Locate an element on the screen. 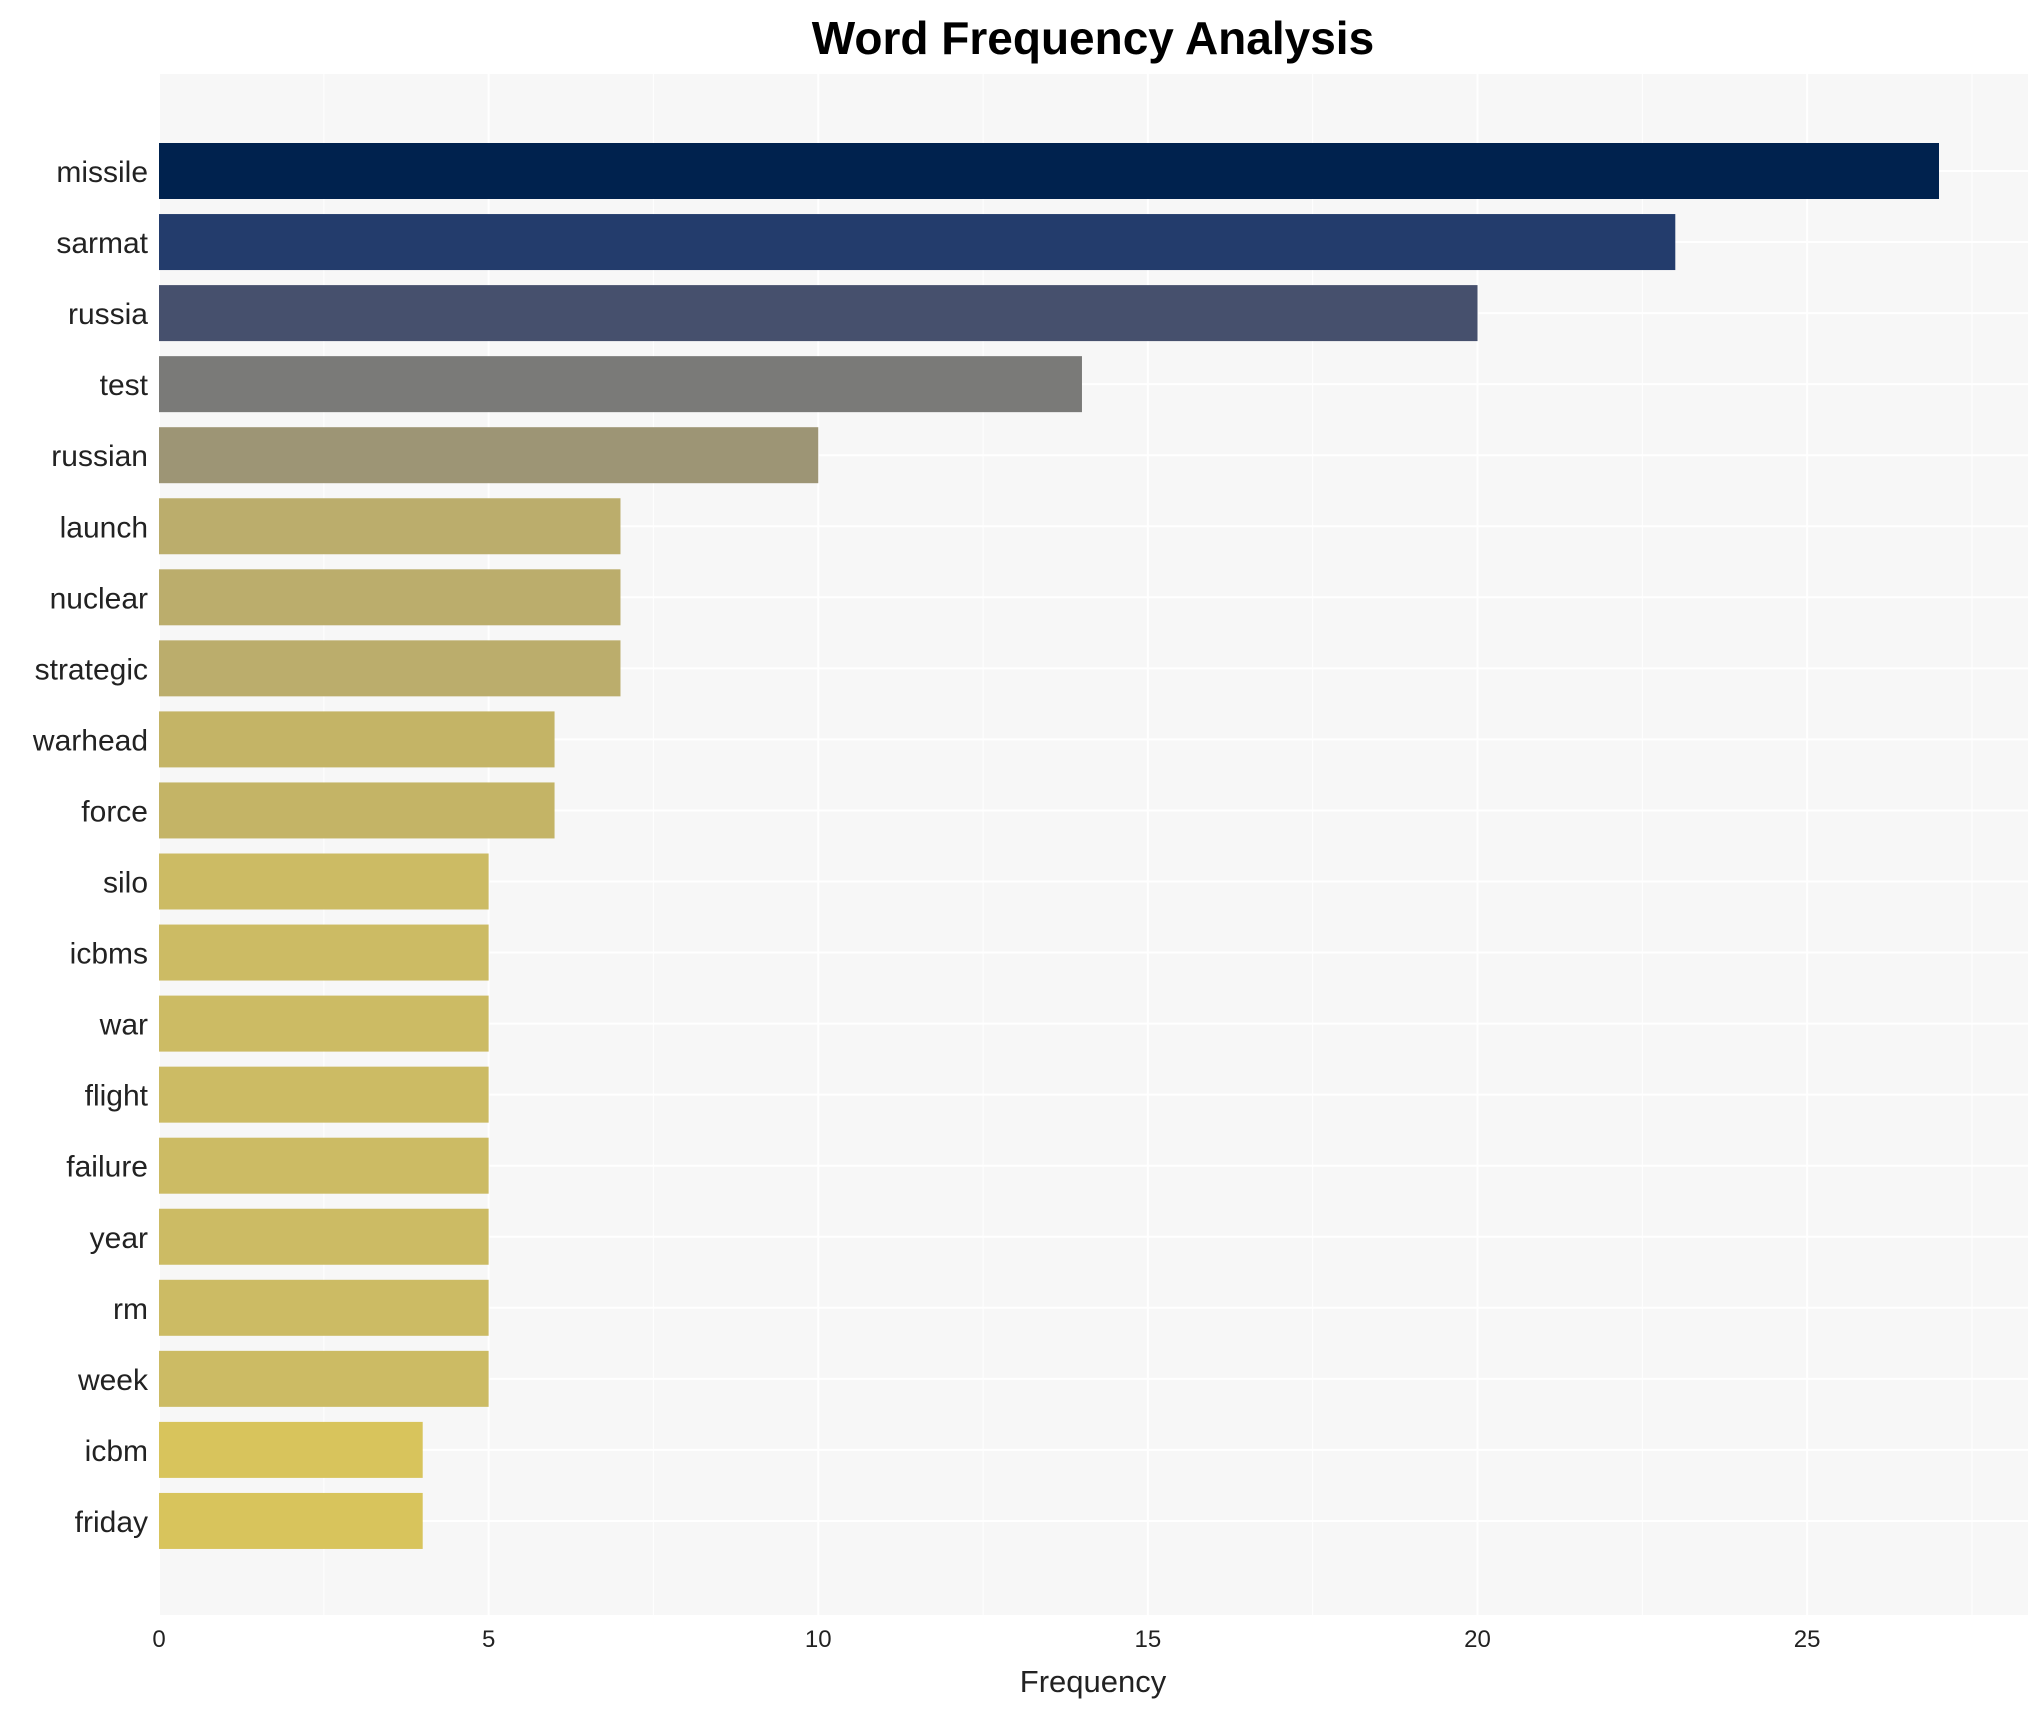  bar-warhead is located at coordinates (357, 739).